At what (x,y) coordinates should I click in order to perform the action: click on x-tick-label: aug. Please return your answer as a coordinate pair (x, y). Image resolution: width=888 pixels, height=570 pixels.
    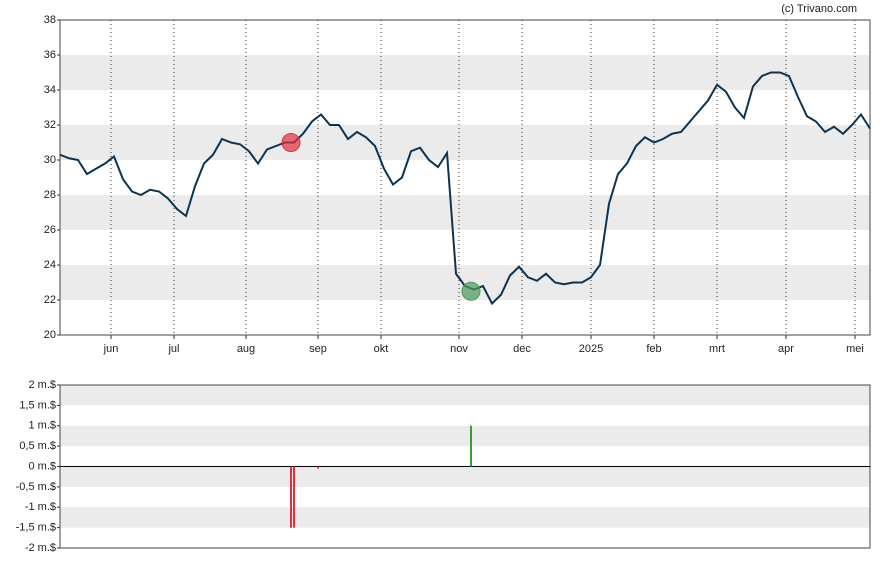
    Looking at the image, I should click on (246, 349).